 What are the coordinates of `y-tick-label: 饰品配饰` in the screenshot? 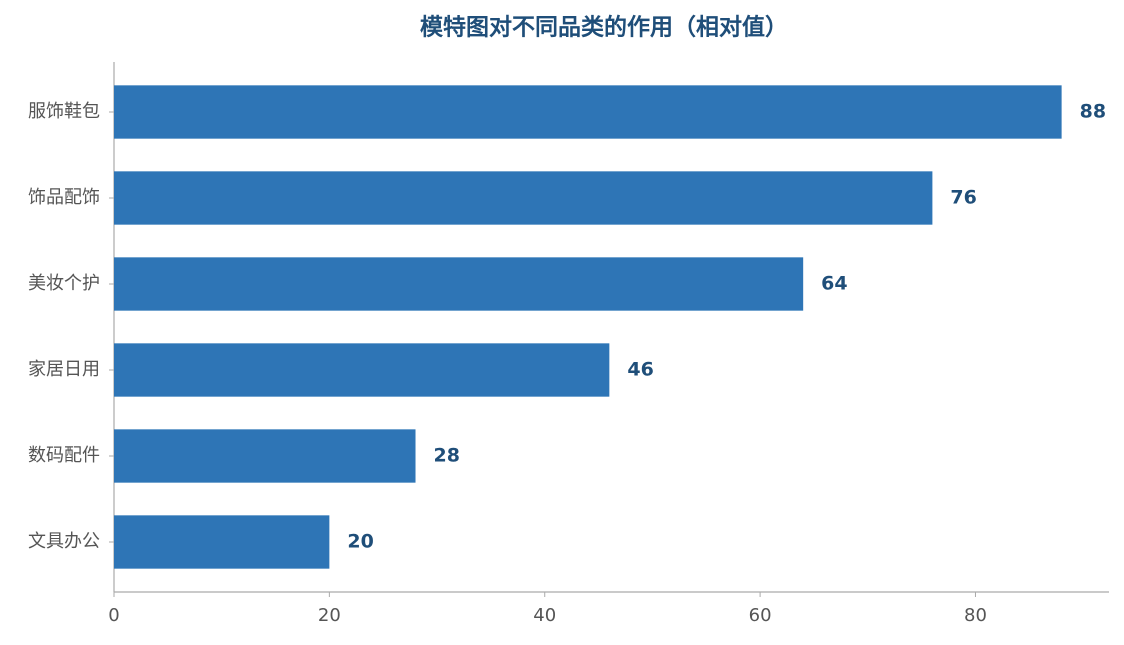 It's located at (64, 197).